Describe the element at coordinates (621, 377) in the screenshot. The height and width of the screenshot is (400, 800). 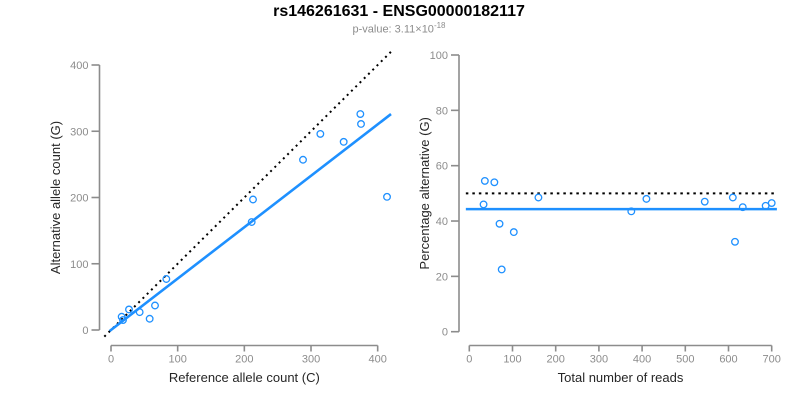
I see `x-axis-title: Total number of reads` at that location.